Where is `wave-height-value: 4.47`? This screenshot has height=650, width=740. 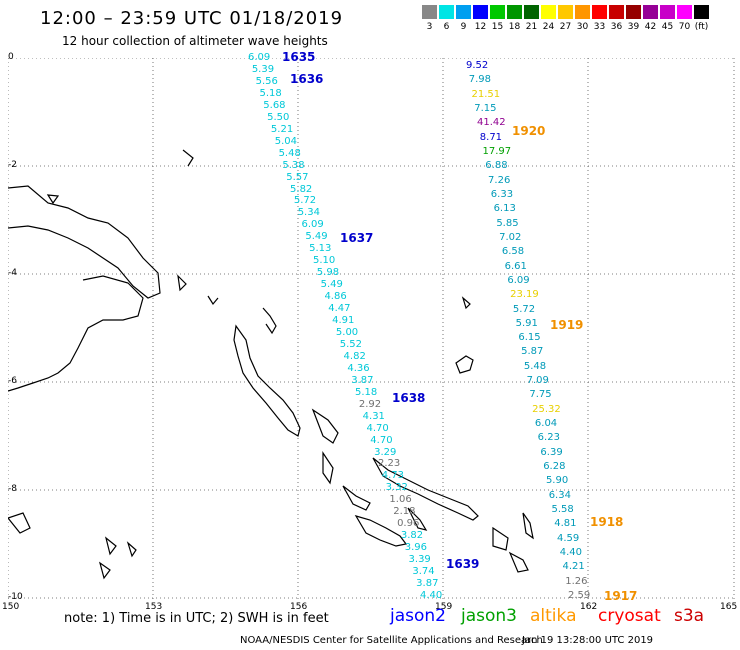
wave-height-value: 4.47 is located at coordinates (339, 309).